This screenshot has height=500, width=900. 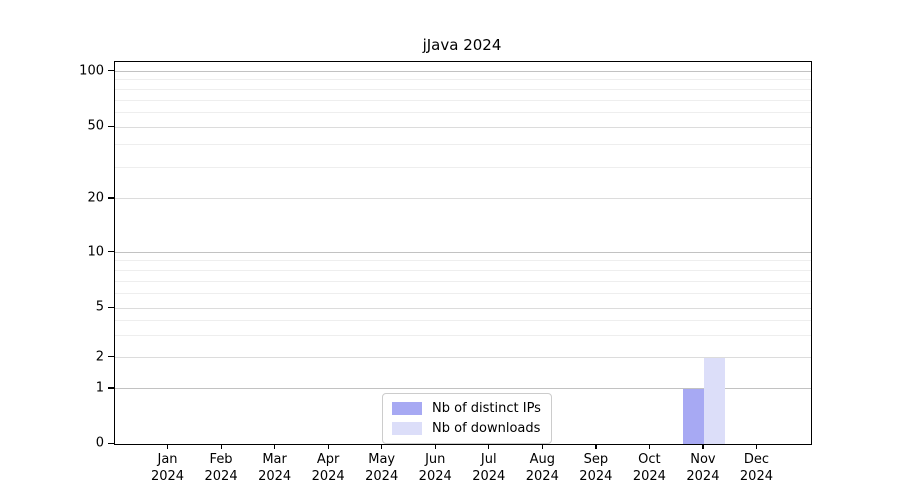 What do you see at coordinates (756, 468) in the screenshot?
I see `x-tick-label-dec: Dec 2024` at bounding box center [756, 468].